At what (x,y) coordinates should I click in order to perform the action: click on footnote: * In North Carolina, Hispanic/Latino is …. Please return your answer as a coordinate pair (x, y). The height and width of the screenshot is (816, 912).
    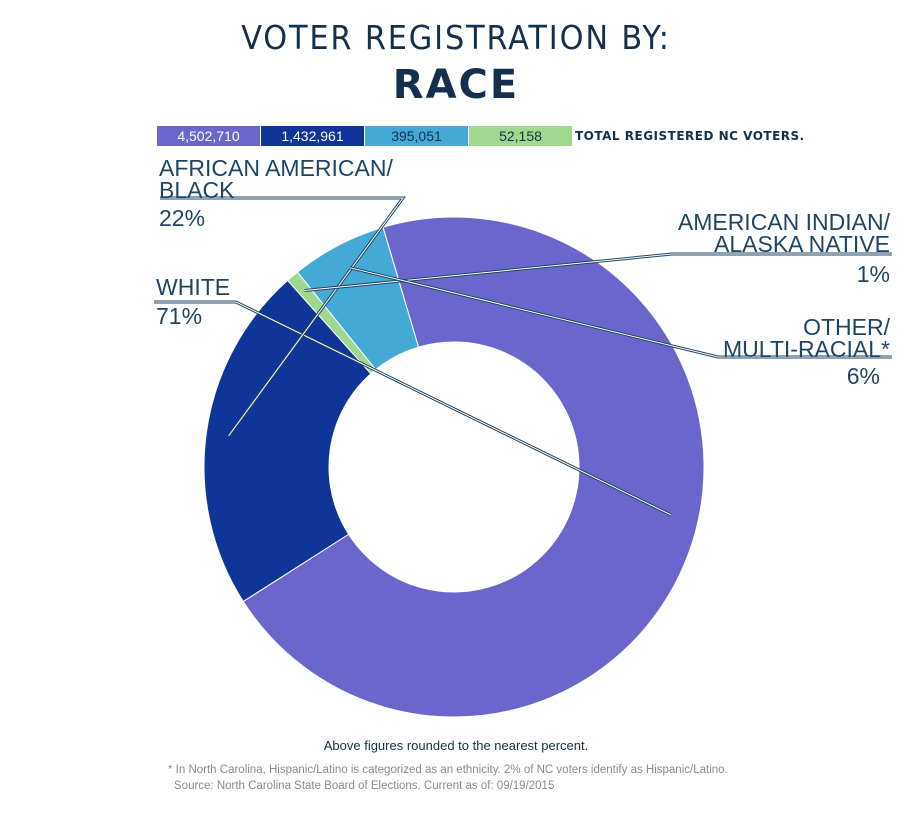
    Looking at the image, I should click on (448, 778).